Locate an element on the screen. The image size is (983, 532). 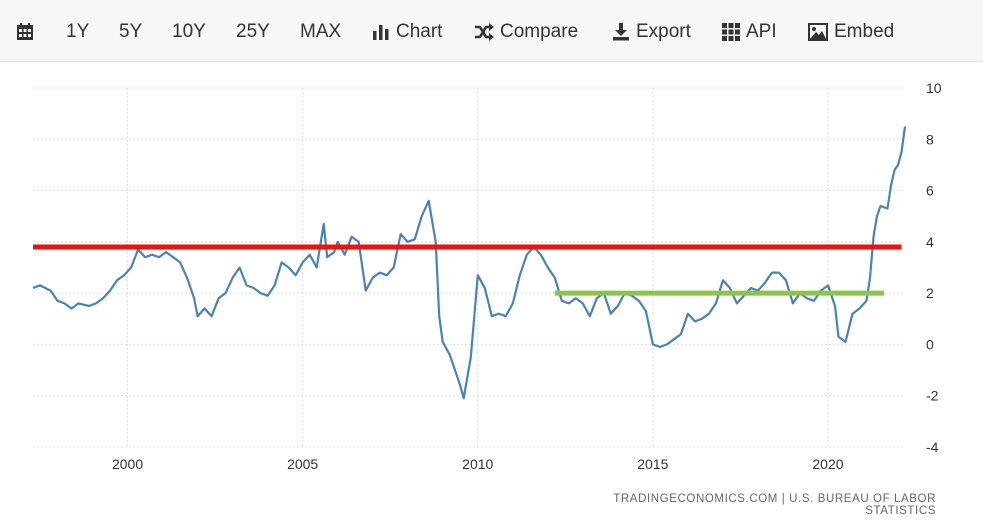
calendar-icon is located at coordinates (25, 31).